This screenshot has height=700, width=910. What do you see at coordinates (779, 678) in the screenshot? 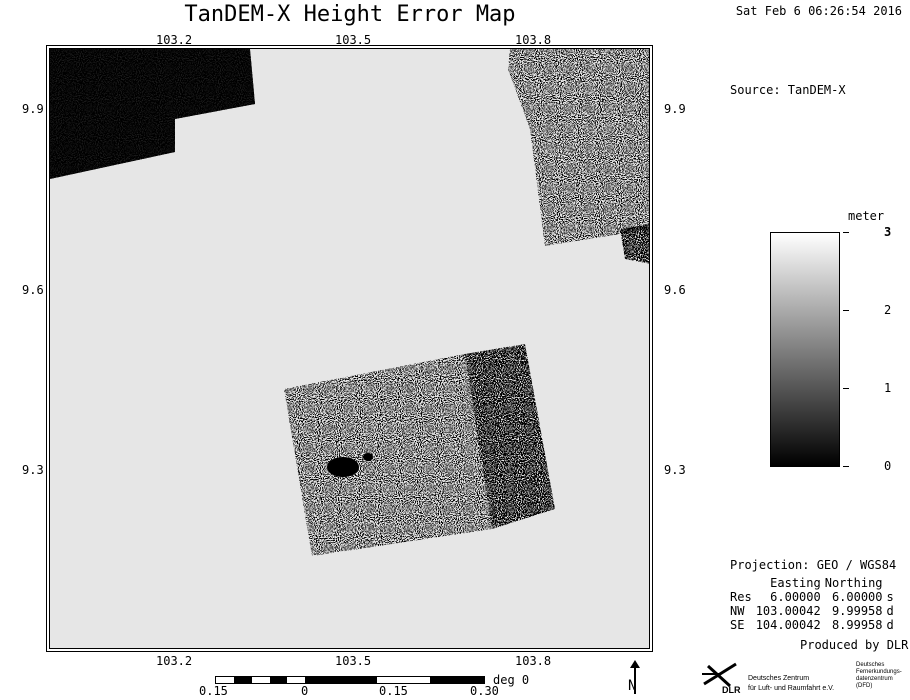
I see `dlr-line1: Deutsches Zentrum` at bounding box center [779, 678].